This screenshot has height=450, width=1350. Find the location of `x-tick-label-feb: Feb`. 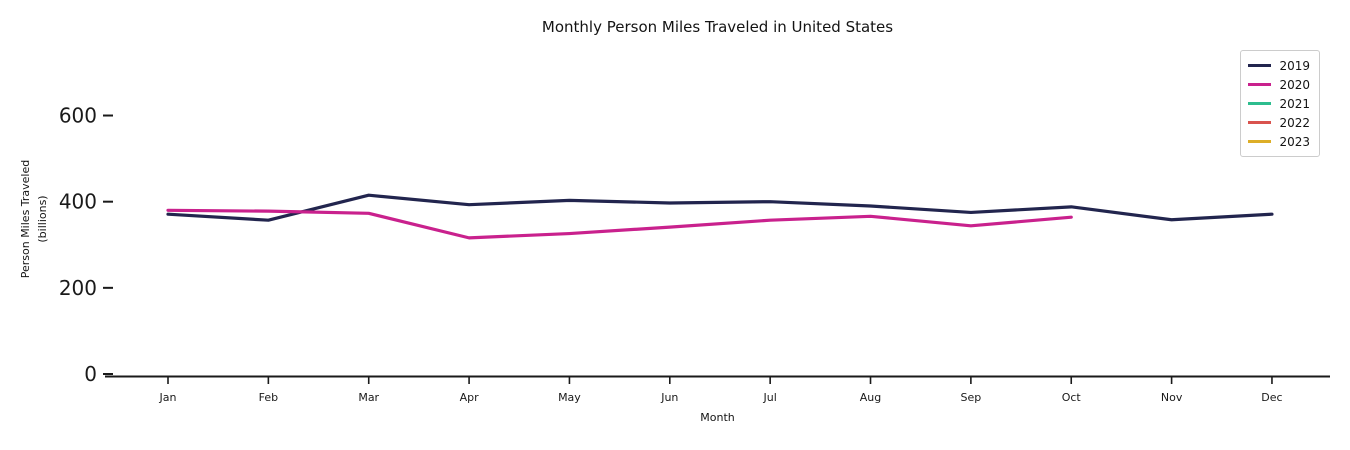

x-tick-label-feb: Feb is located at coordinates (268, 397).